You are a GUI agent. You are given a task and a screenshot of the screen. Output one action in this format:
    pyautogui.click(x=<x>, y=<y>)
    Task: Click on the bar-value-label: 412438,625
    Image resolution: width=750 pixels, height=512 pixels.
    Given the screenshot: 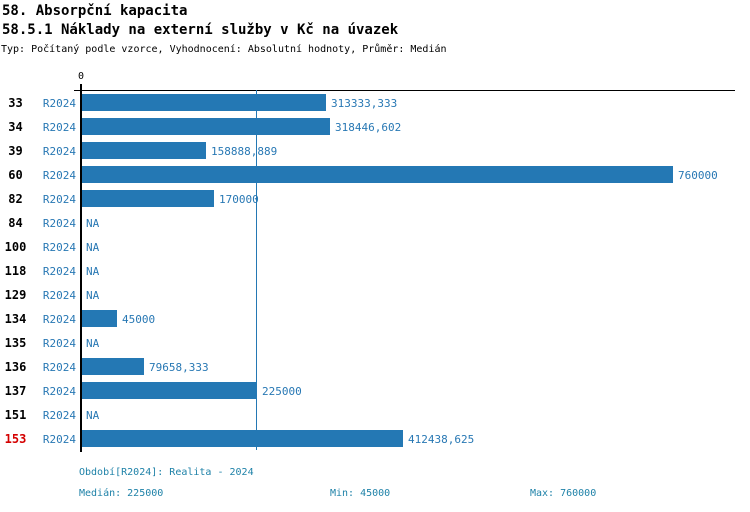 What is the action you would take?
    pyautogui.click(x=441, y=439)
    